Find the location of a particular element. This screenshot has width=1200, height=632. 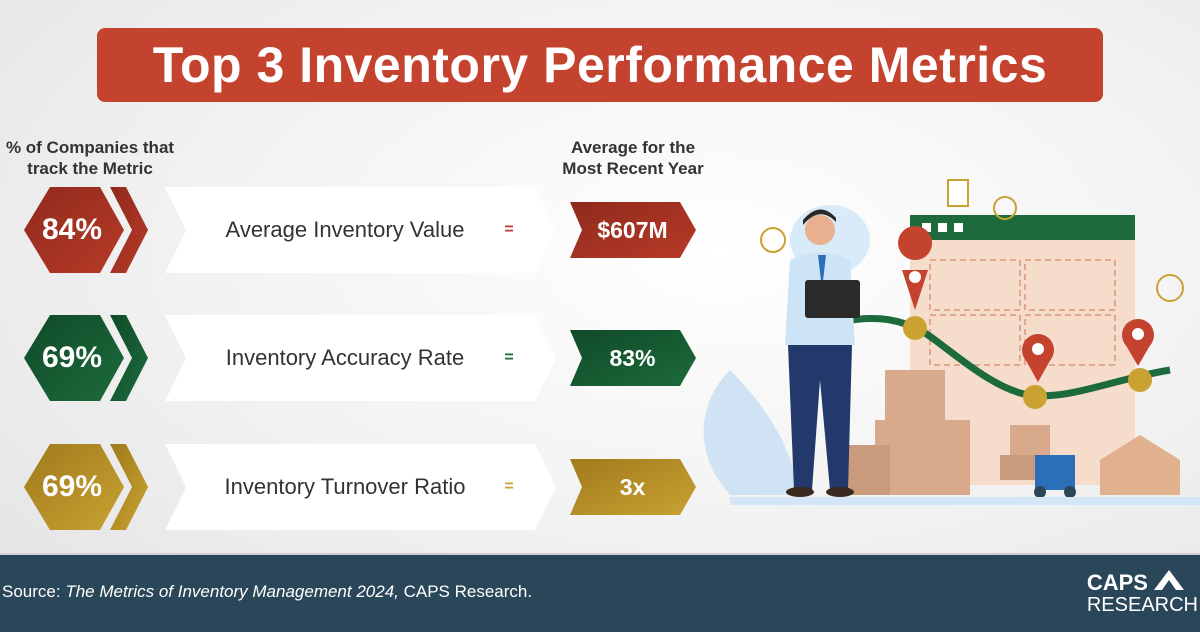

house is located at coordinates (1140, 465).